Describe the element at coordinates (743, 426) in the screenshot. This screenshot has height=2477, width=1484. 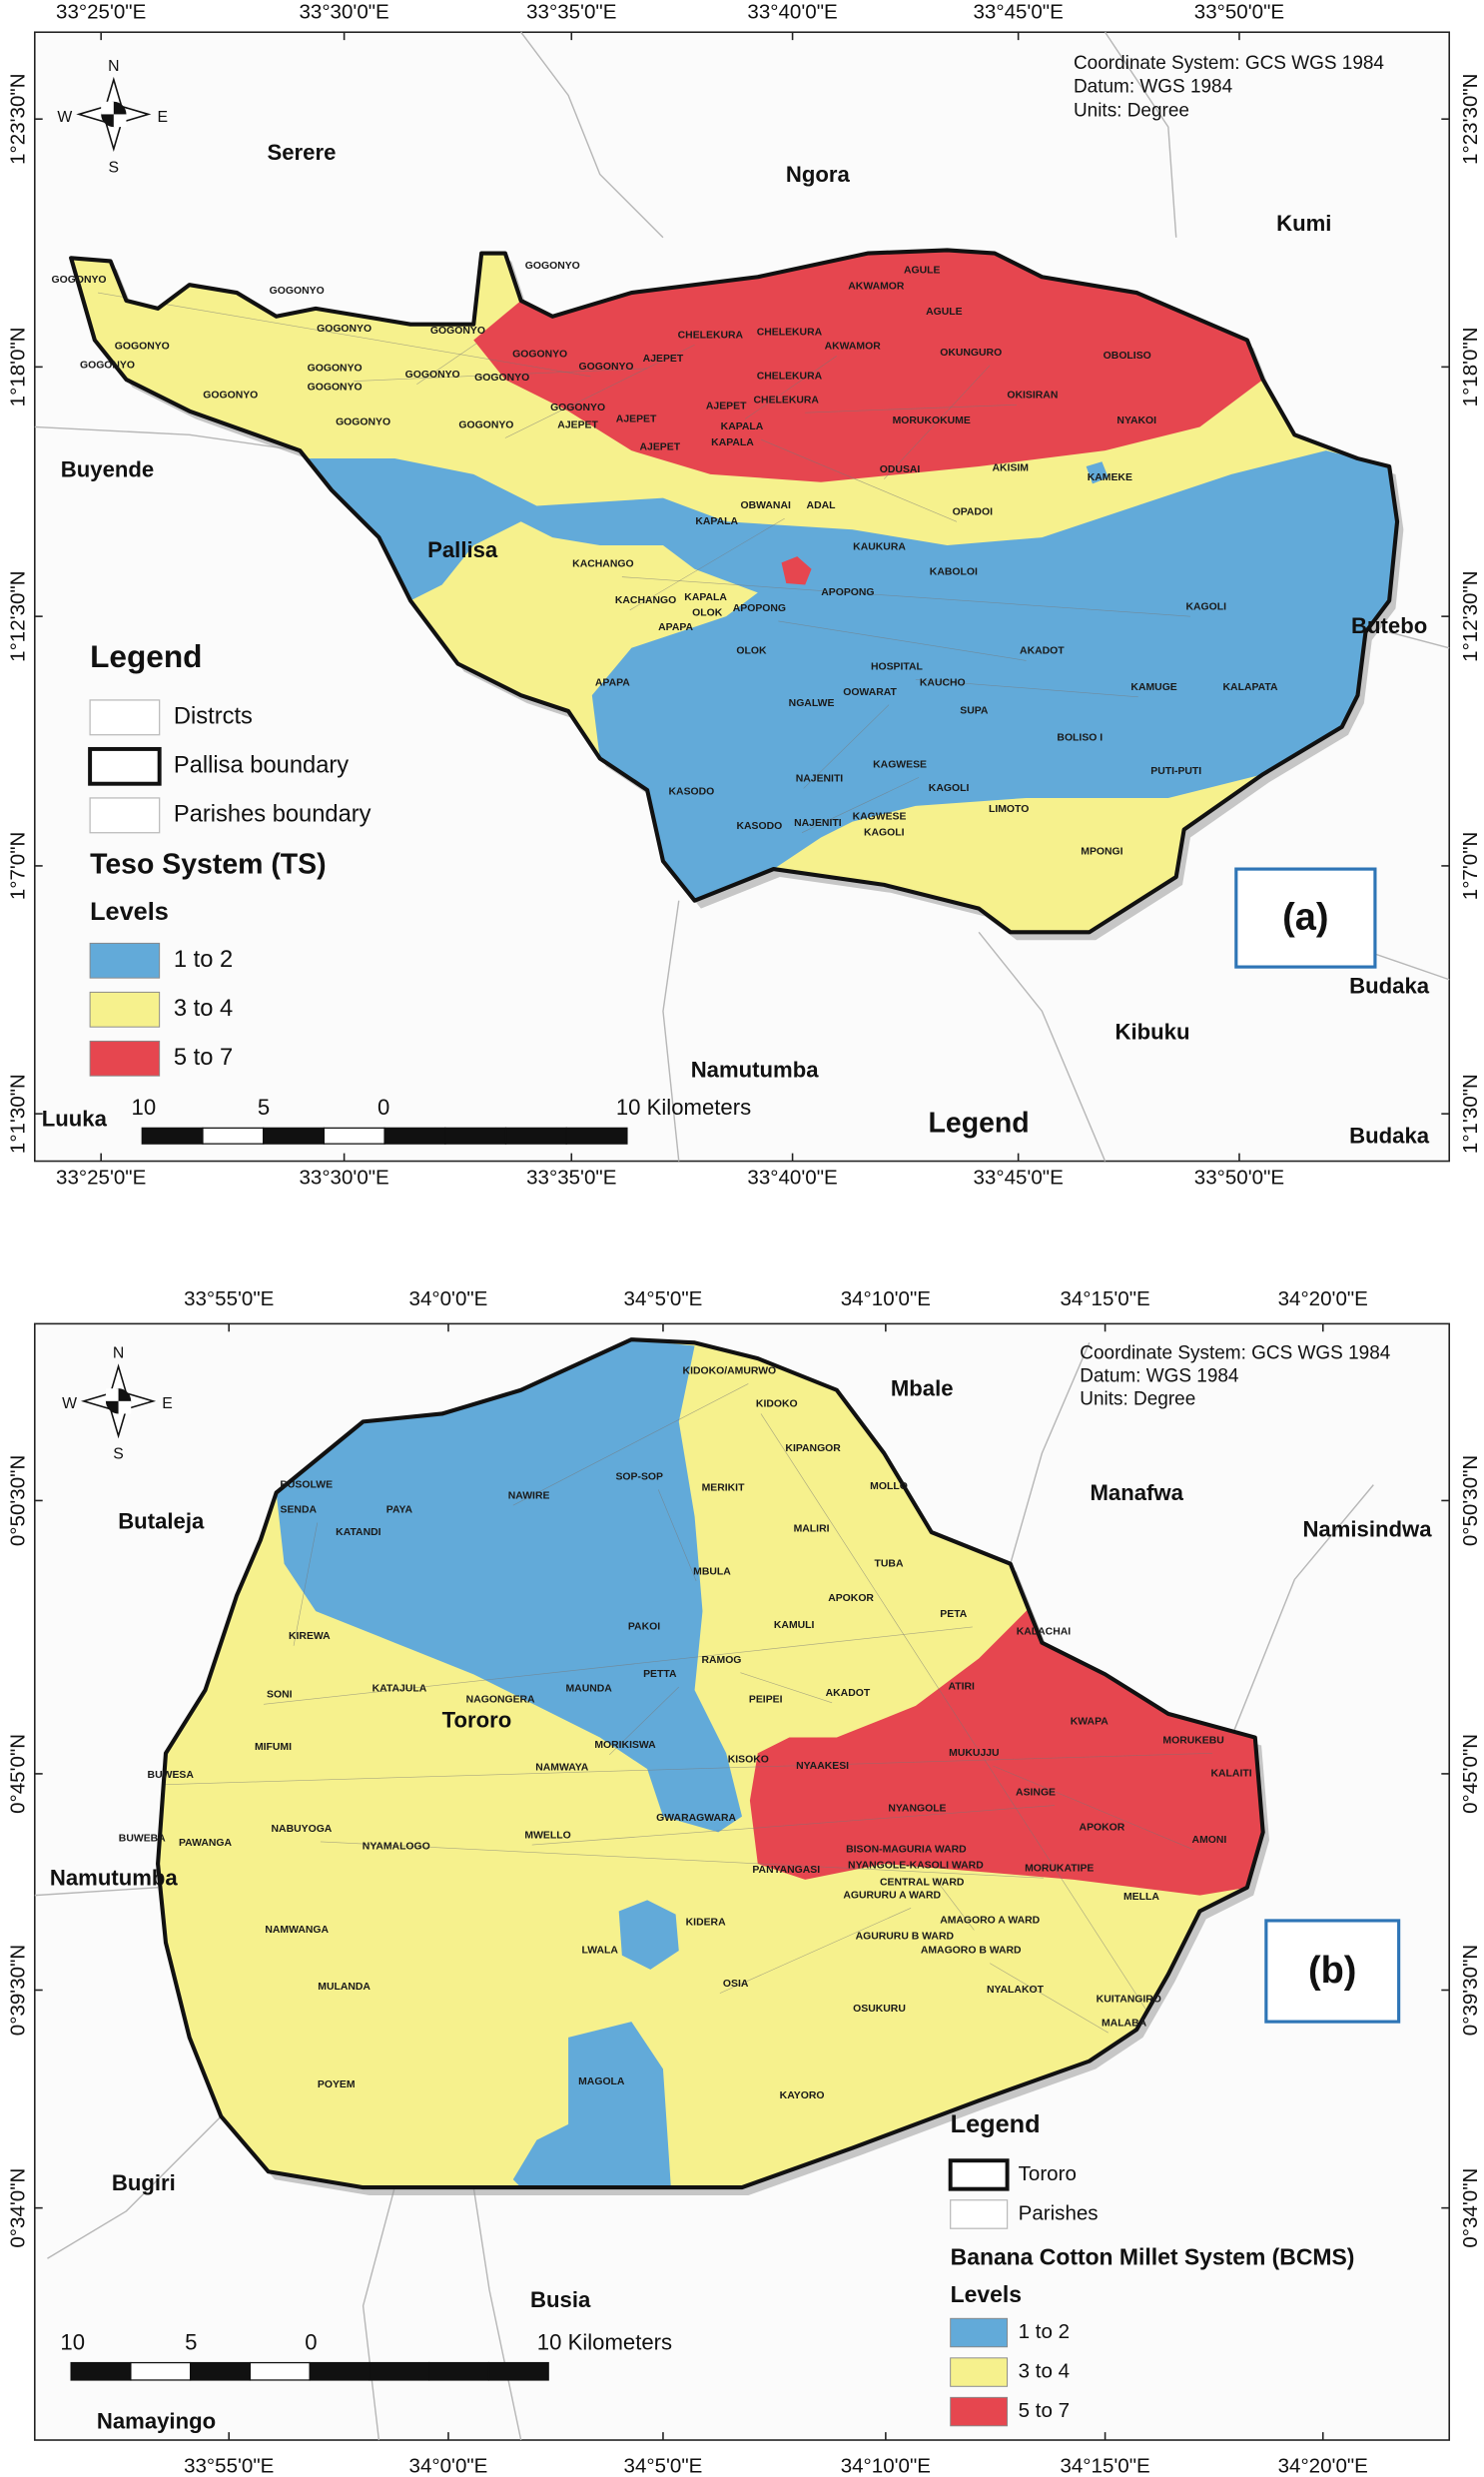
I see `parish-label: KAPALA` at that location.